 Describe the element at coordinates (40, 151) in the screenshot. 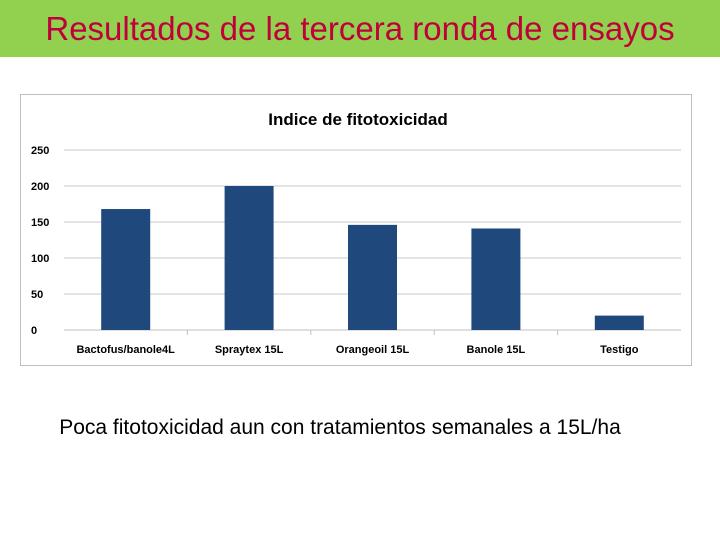

I see `y-tick-label: 250` at that location.